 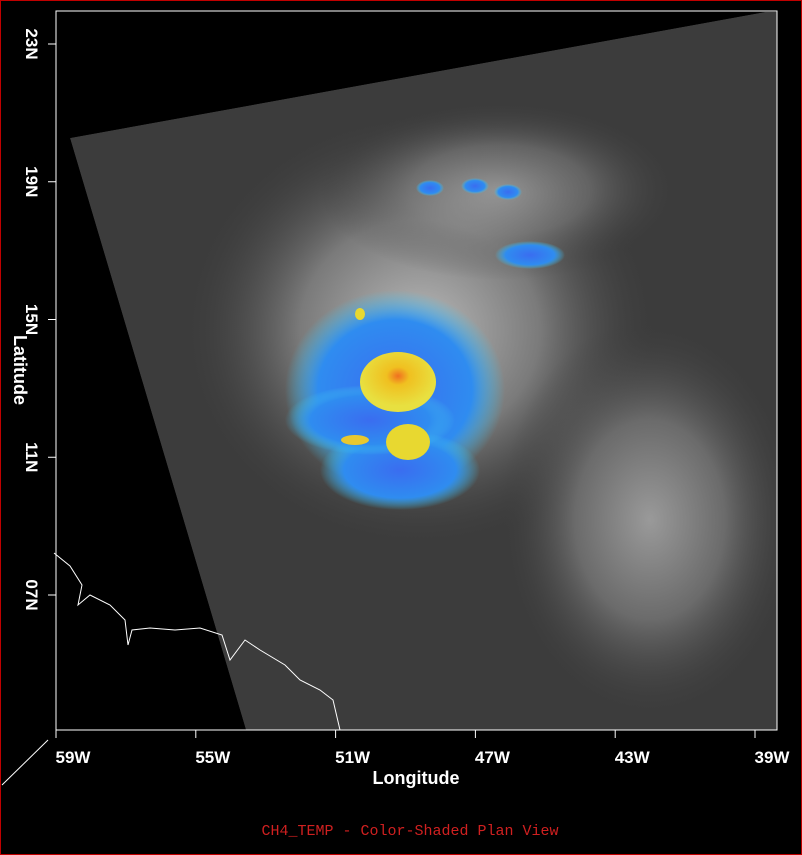 What do you see at coordinates (31, 181) in the screenshot?
I see `y-tick-label: 19N` at bounding box center [31, 181].